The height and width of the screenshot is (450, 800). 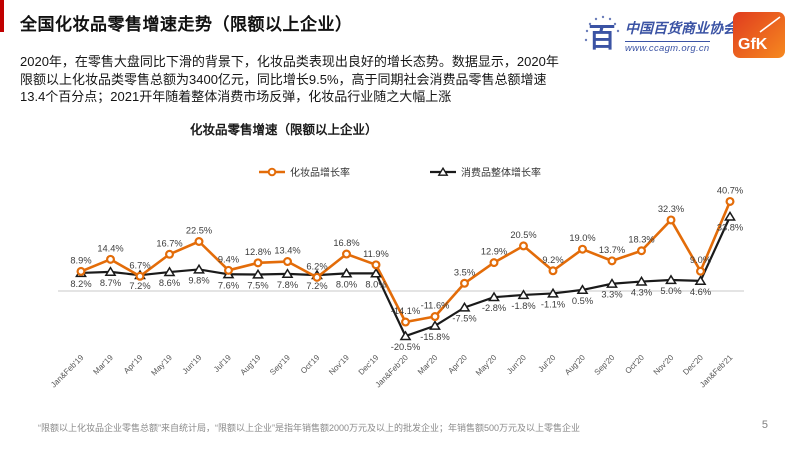 I want to click on data-label: 40.7%, so click(x=730, y=190).